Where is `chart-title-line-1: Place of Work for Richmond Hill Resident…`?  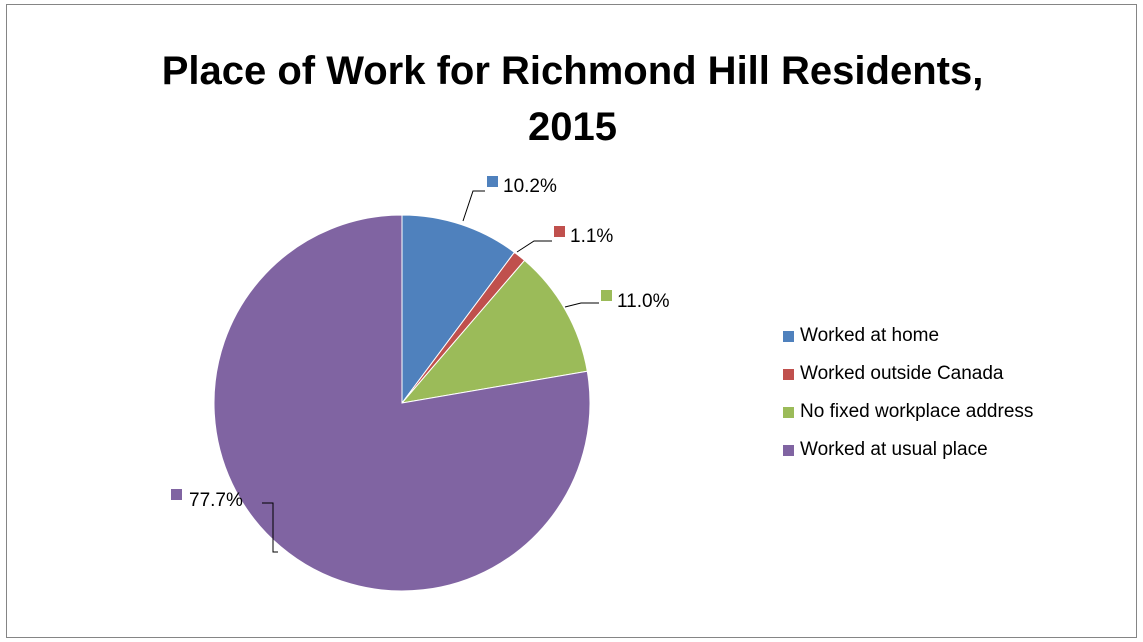 chart-title-line-1: Place of Work for Richmond Hill Resident… is located at coordinates (572, 71).